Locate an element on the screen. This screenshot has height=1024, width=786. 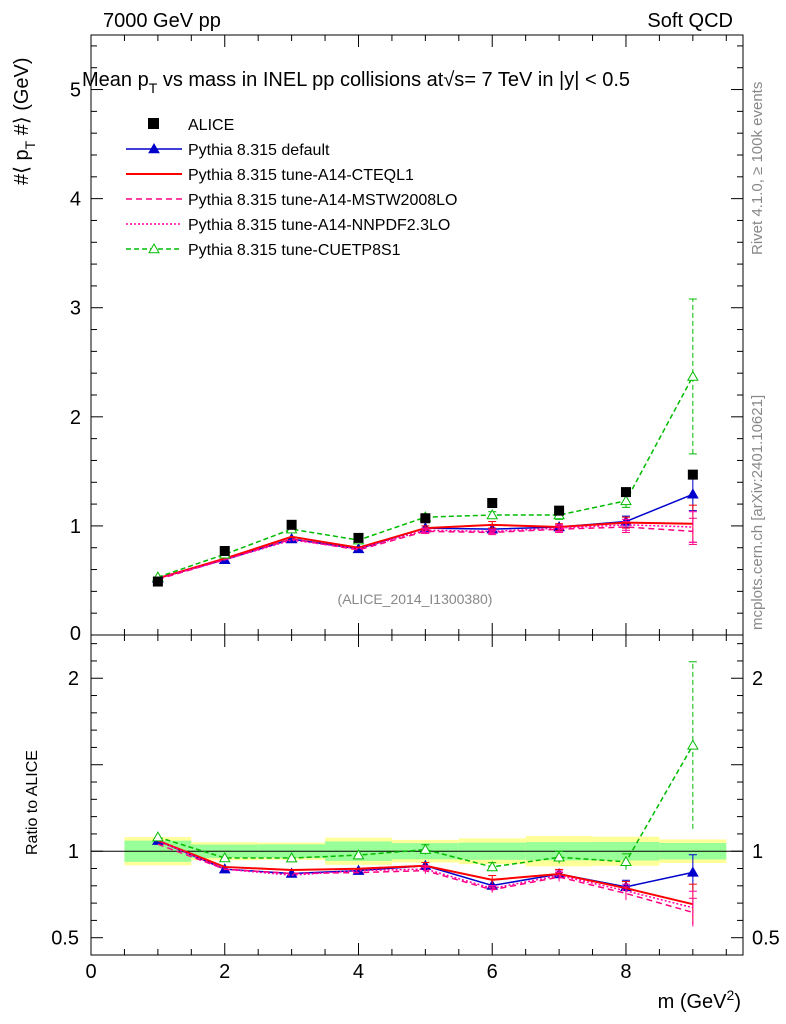
xlabel-sup: 2 is located at coordinates (731, 995).